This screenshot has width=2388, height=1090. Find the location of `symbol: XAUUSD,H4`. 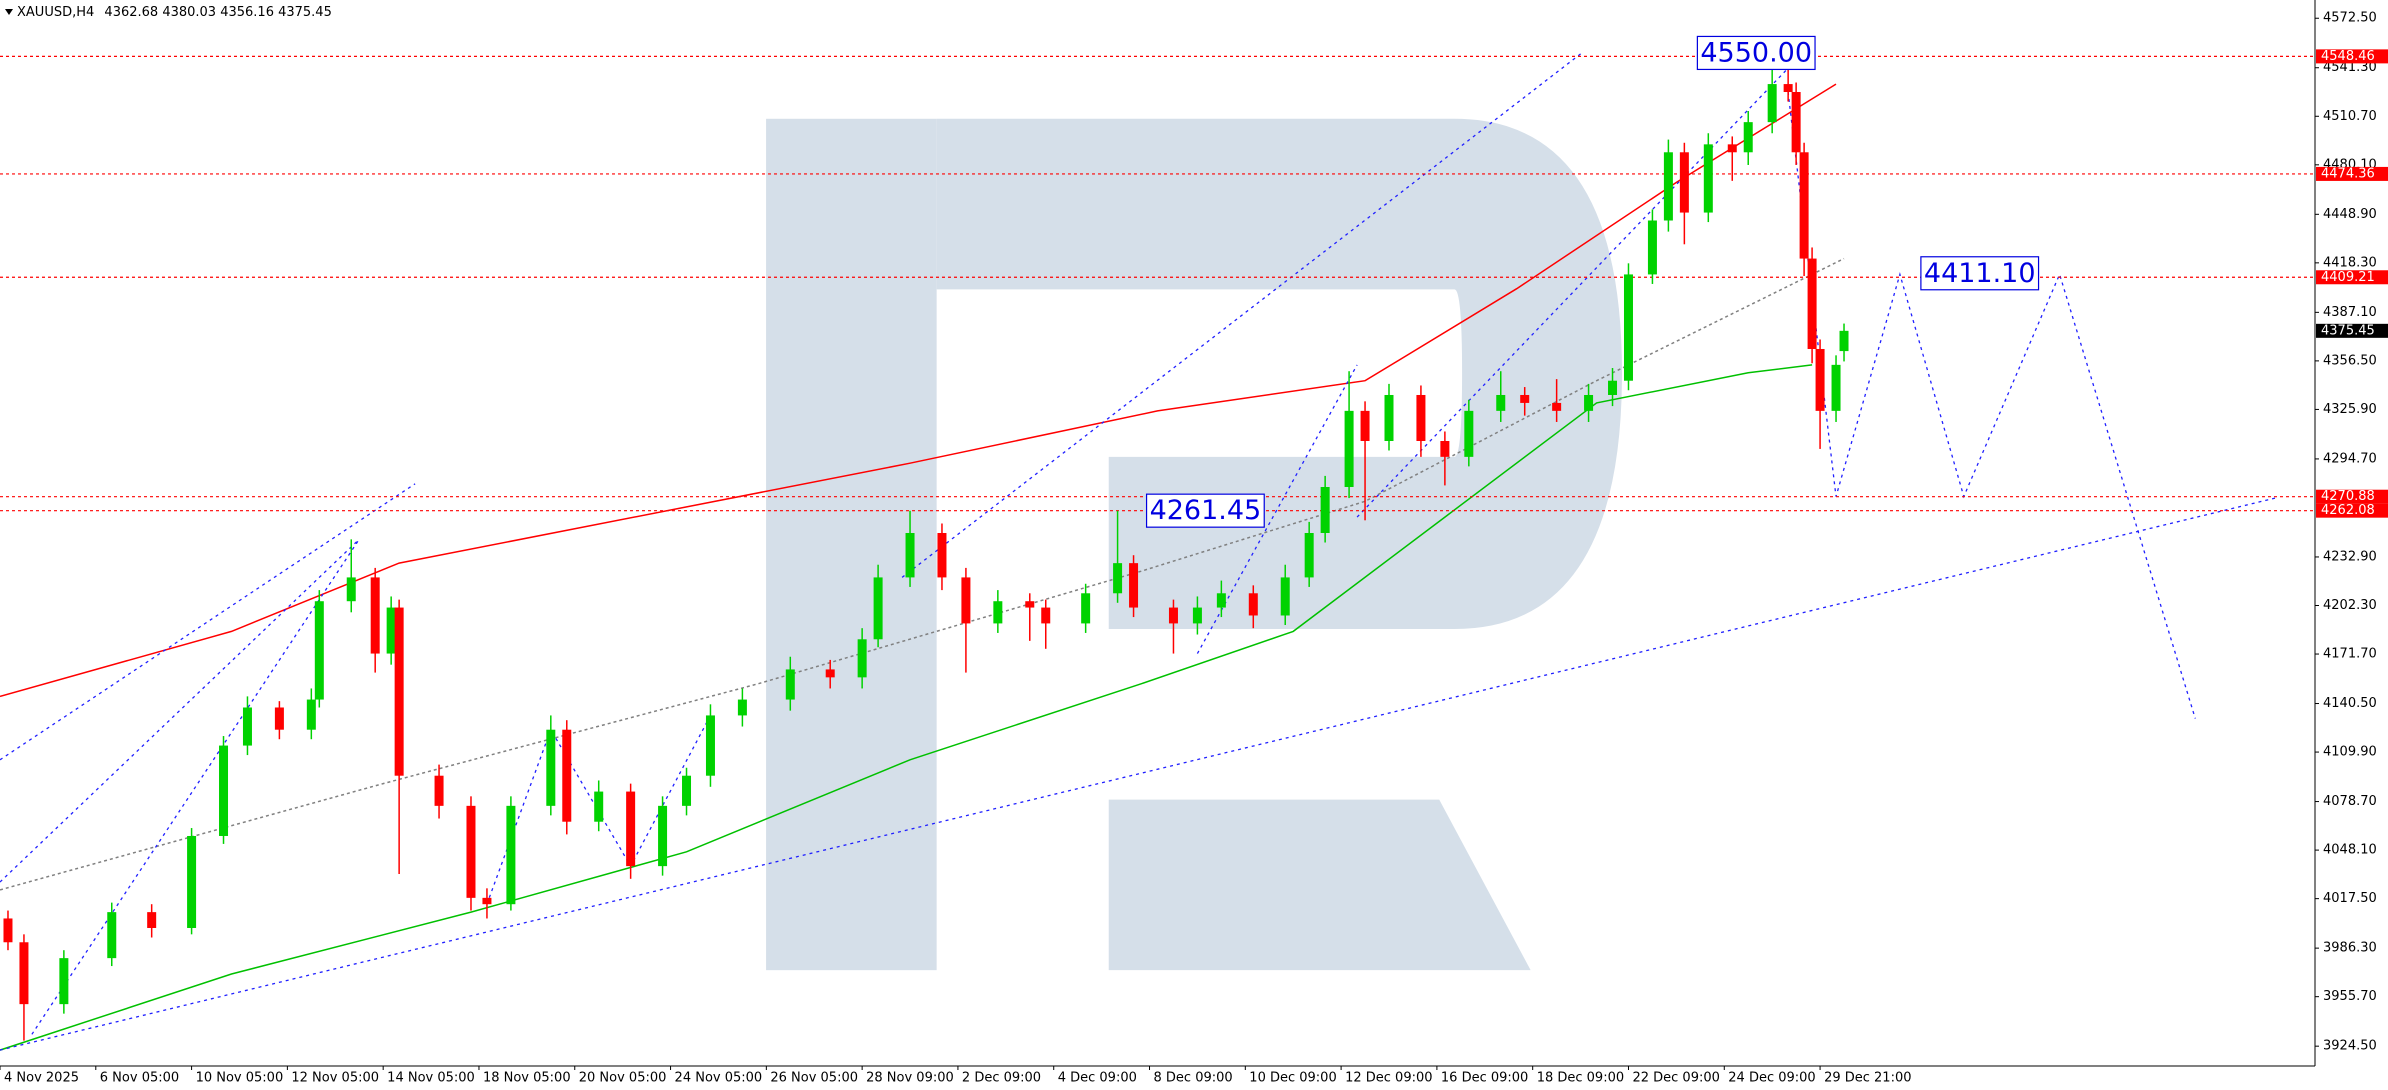

symbol: XAUUSD,H4 is located at coordinates (55, 12).